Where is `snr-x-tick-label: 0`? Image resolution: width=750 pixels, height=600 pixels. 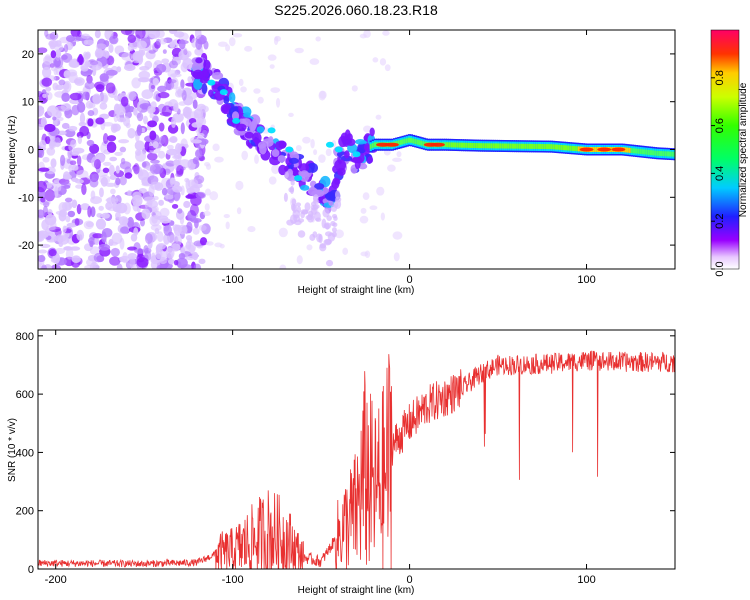 snr-x-tick-label: 0 is located at coordinates (410, 580).